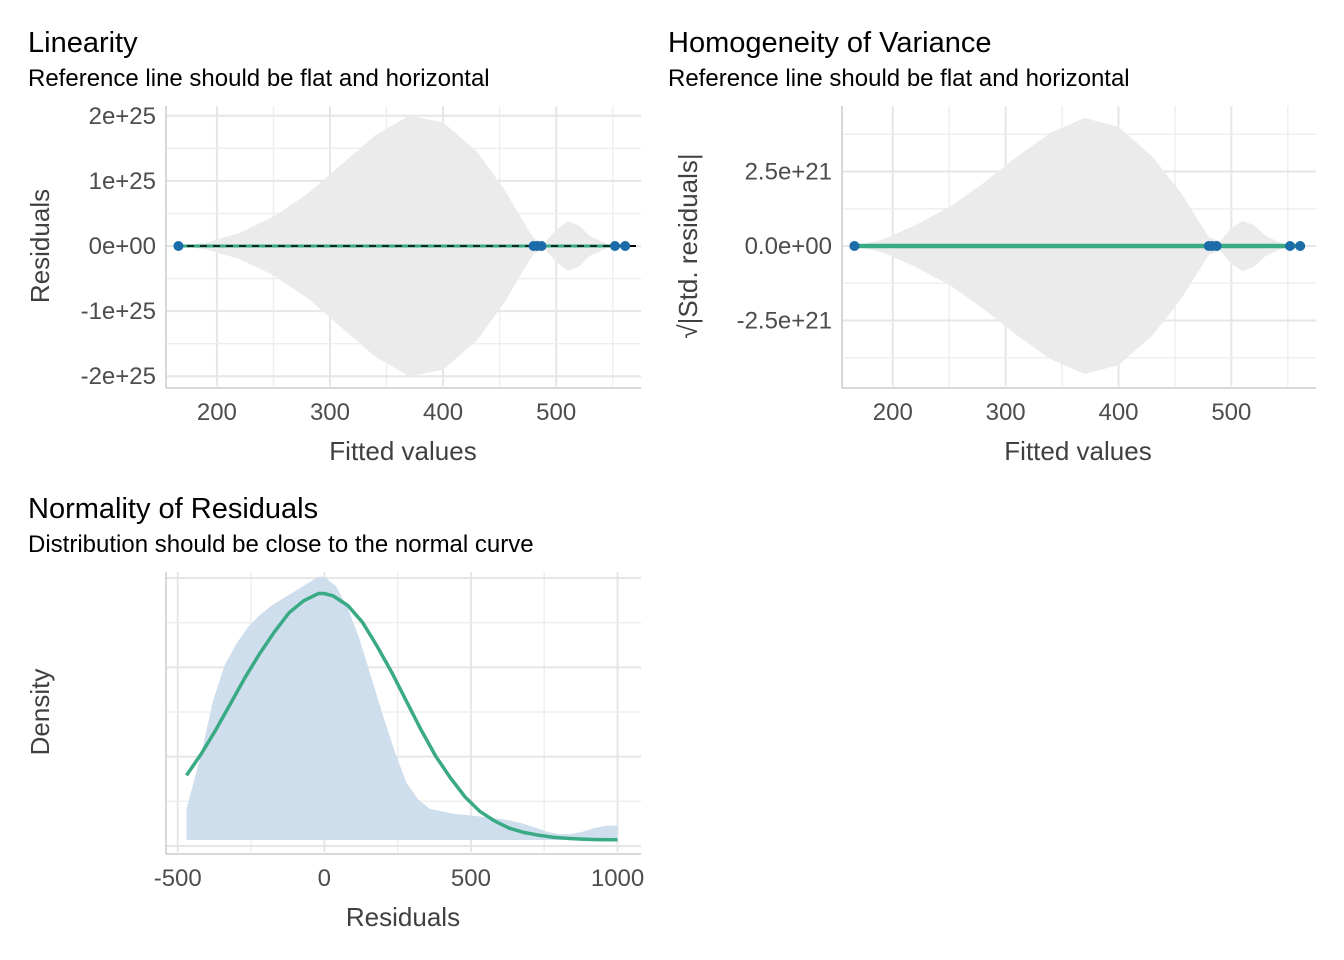 This screenshot has width=1344, height=960. What do you see at coordinates (829, 43) in the screenshot?
I see `homogeneity-title: Homogeneity of Variance` at bounding box center [829, 43].